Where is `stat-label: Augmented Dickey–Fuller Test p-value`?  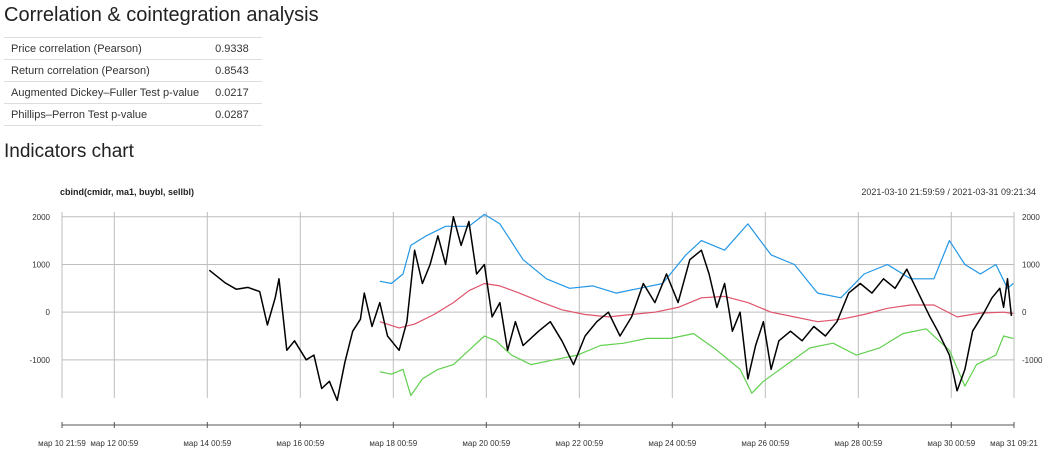
stat-label: Augmented Dickey–Fuller Test p-value is located at coordinates (105, 92).